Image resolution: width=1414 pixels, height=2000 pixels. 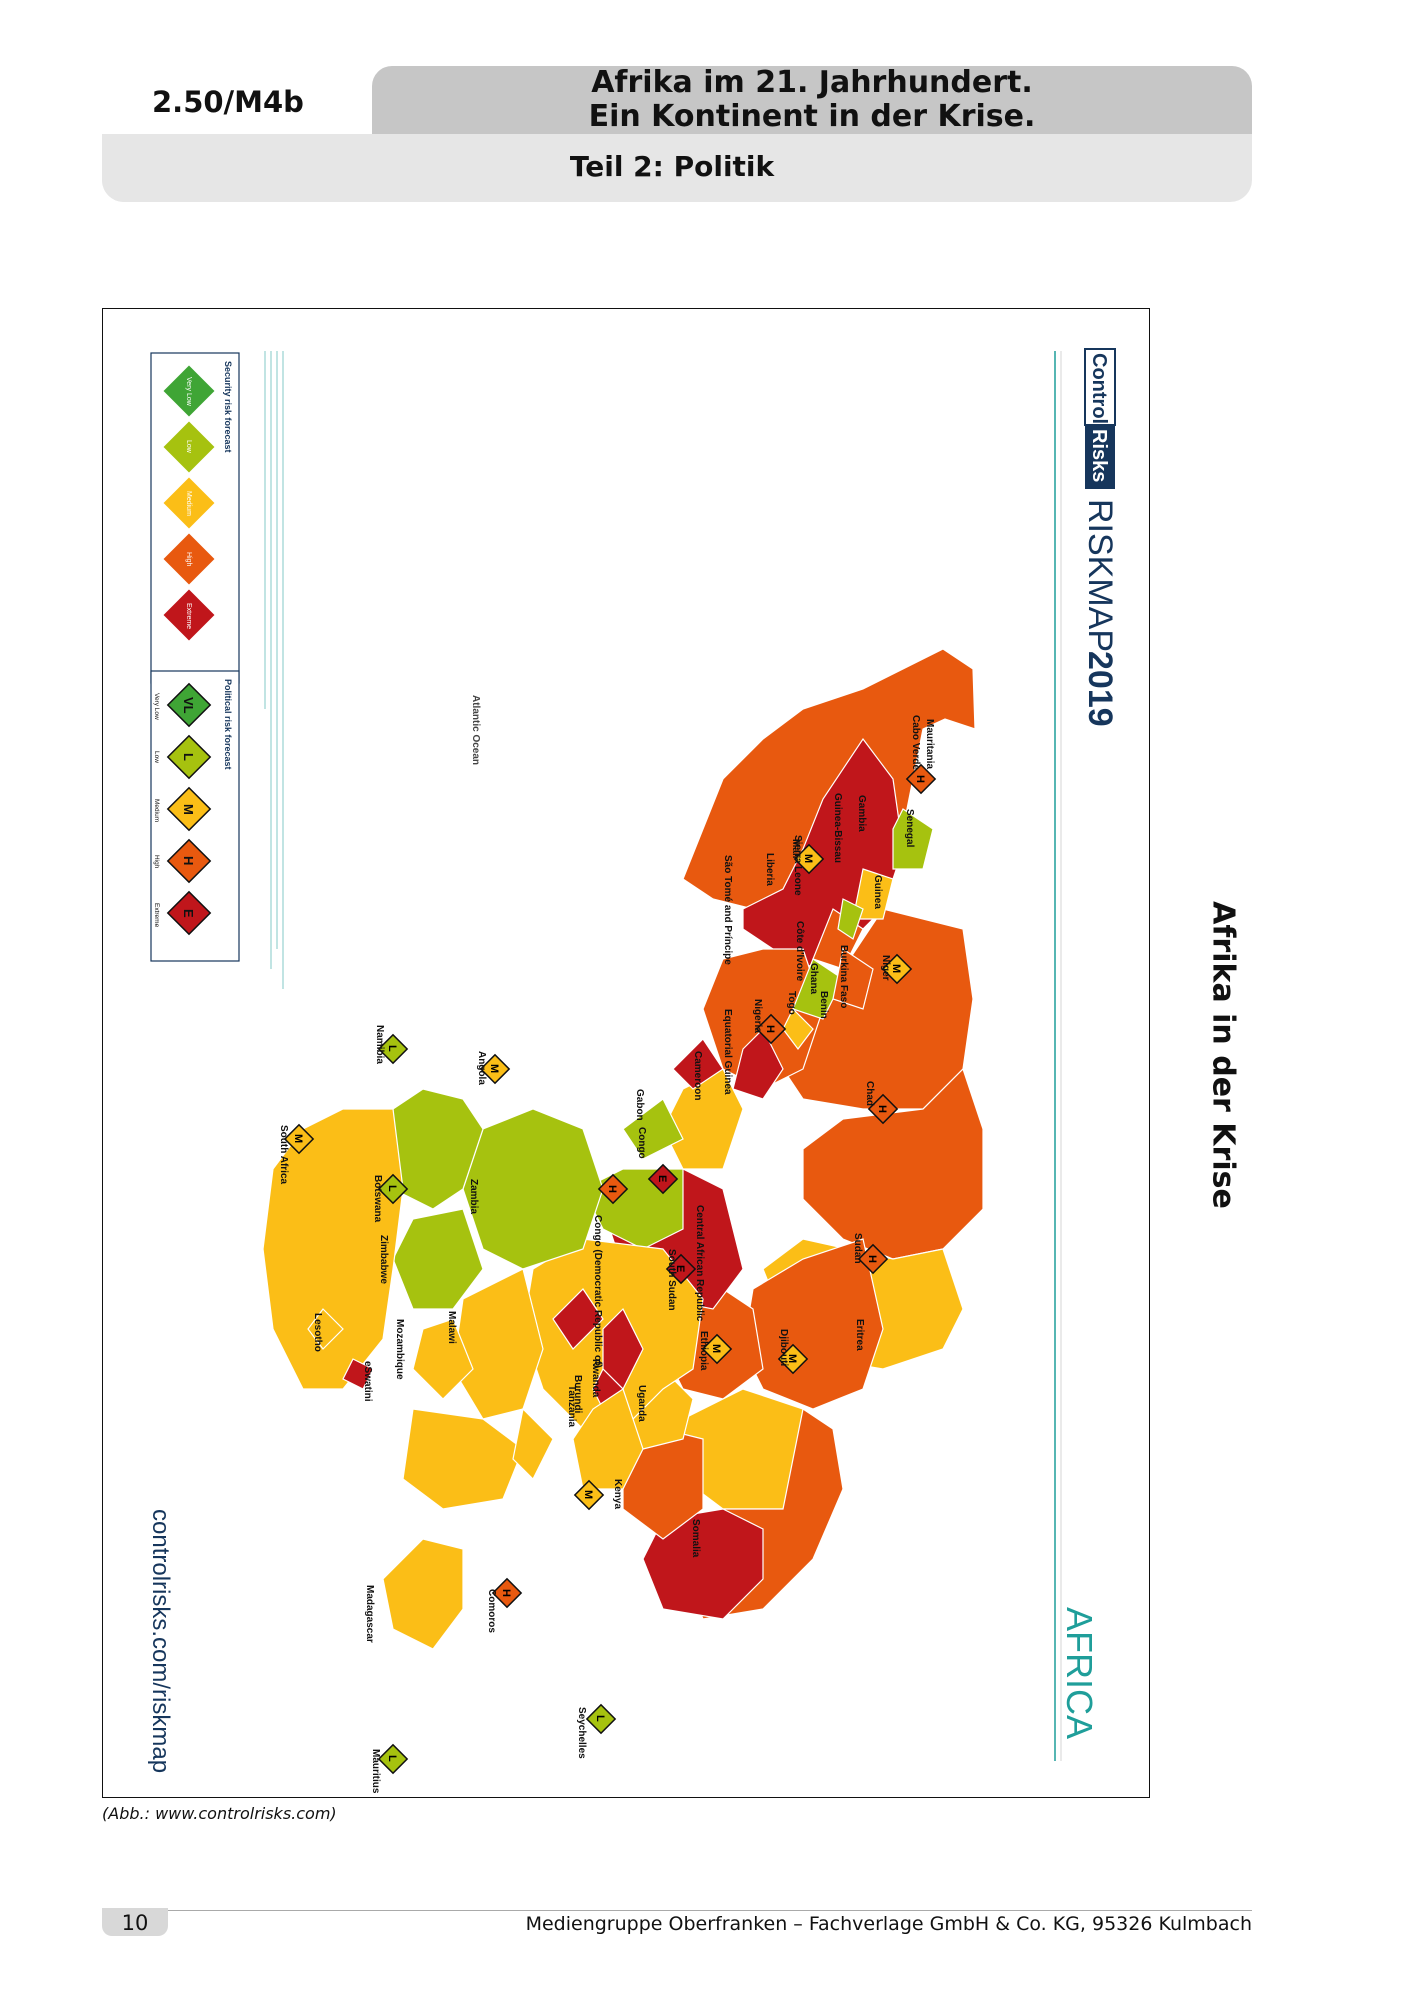 I want to click on political-very-low-swatch, so click(x=189, y=705).